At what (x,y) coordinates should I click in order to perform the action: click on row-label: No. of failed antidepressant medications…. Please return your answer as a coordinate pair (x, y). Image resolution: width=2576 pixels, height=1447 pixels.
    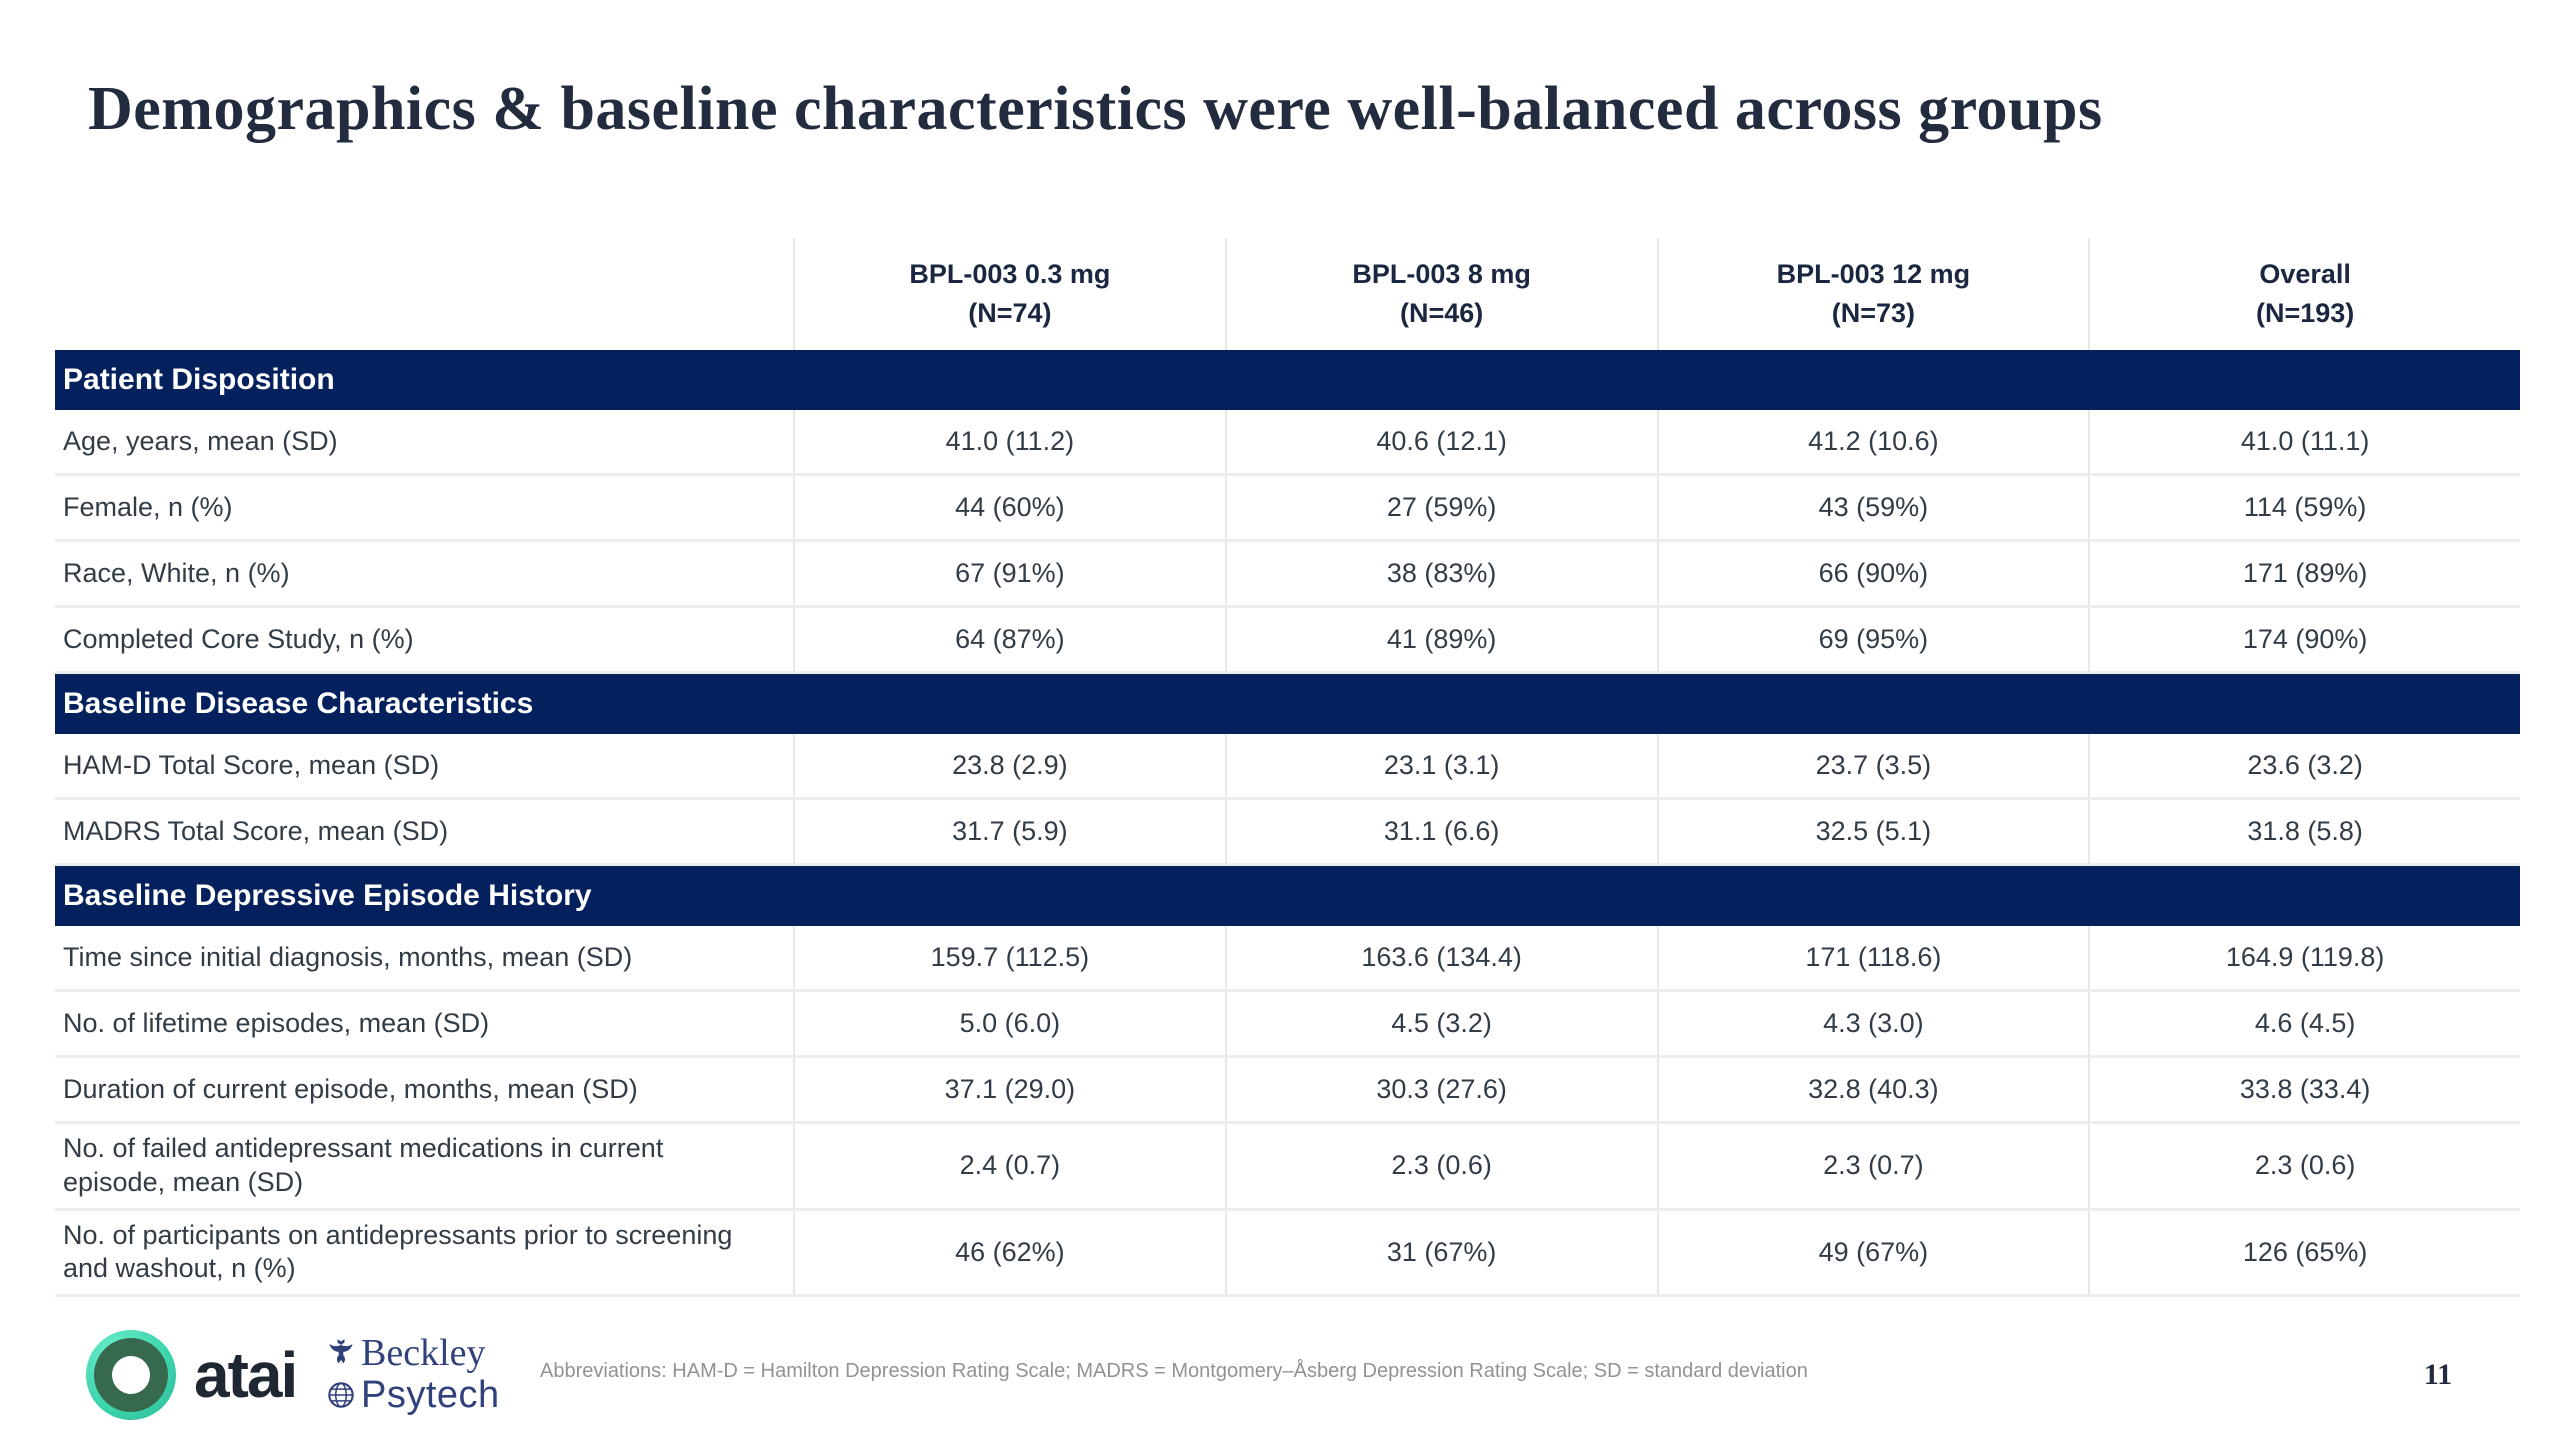
    Looking at the image, I should click on (424, 1167).